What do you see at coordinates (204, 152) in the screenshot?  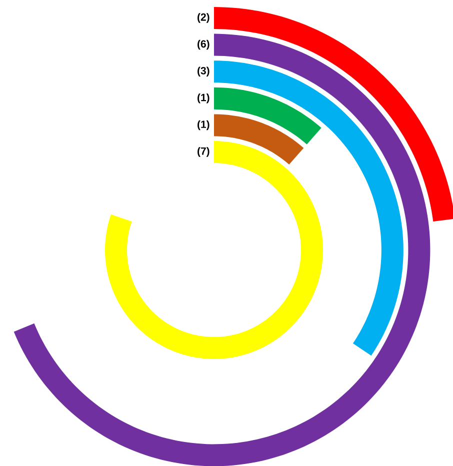 I see `data-label: (7)` at bounding box center [204, 152].